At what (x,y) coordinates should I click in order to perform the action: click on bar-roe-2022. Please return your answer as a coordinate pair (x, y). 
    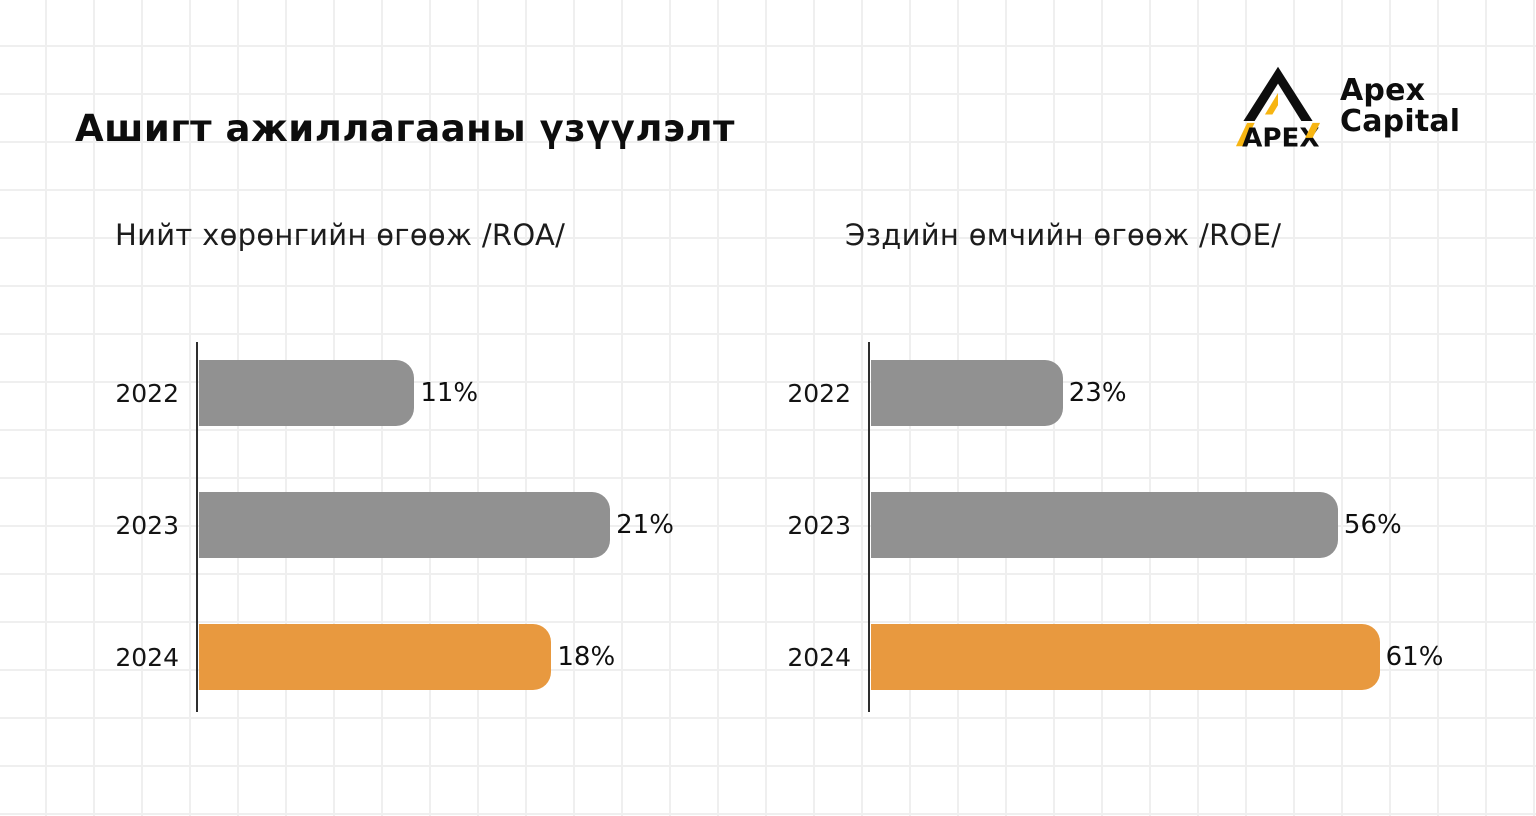
    Looking at the image, I should click on (967, 393).